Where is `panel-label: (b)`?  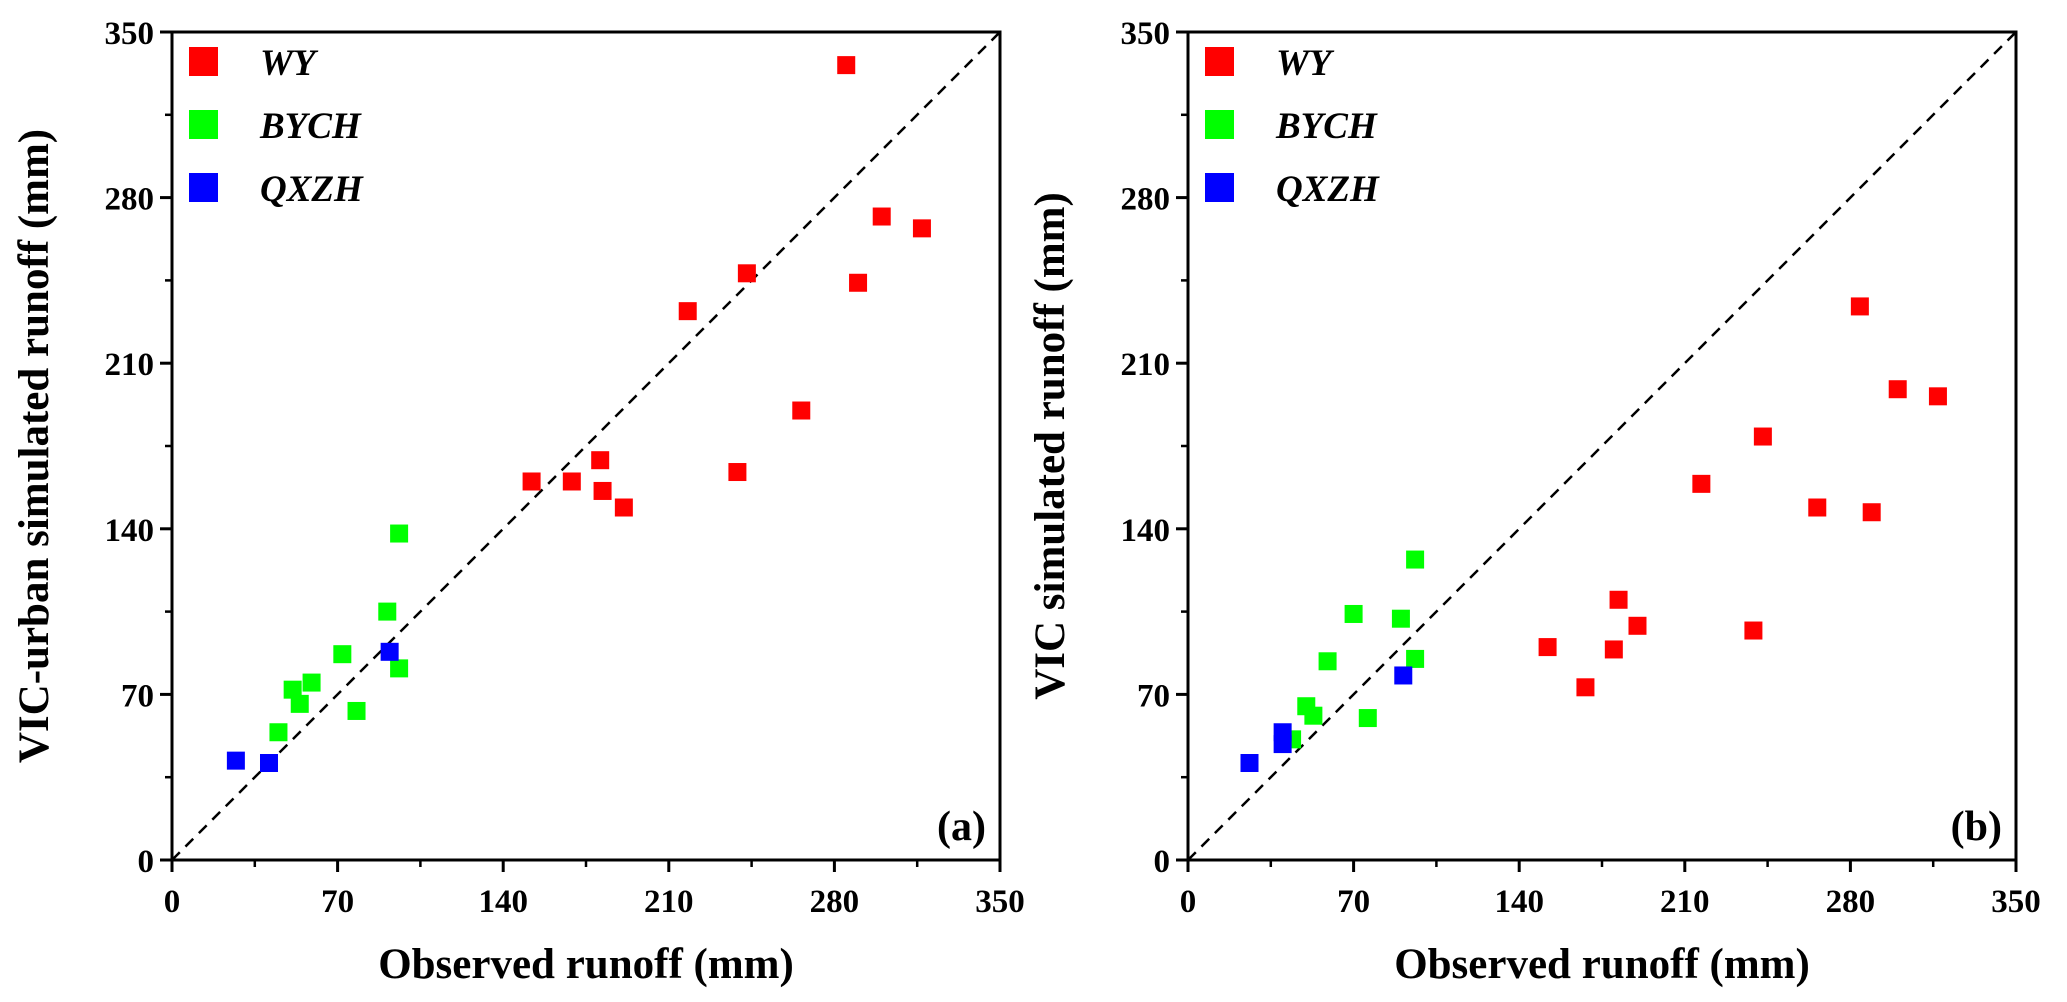
panel-label: (b) is located at coordinates (1976, 827).